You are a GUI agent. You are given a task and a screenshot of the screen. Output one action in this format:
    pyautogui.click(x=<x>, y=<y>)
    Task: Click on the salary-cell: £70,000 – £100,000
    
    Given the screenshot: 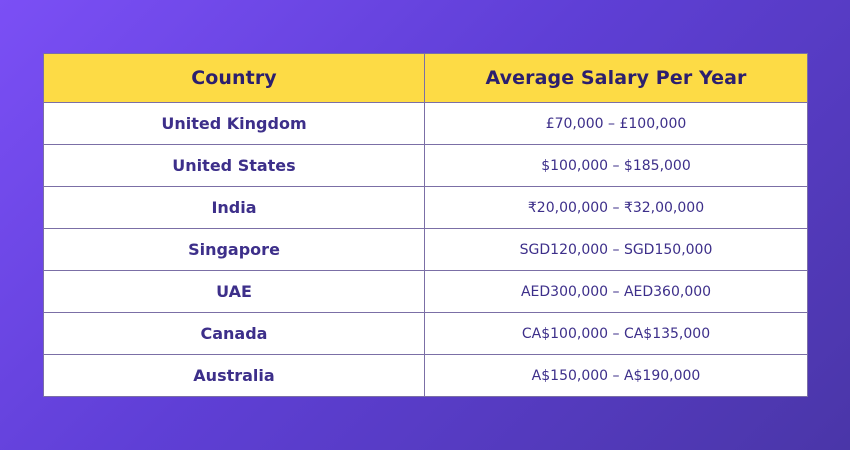 What is the action you would take?
    pyautogui.click(x=616, y=123)
    